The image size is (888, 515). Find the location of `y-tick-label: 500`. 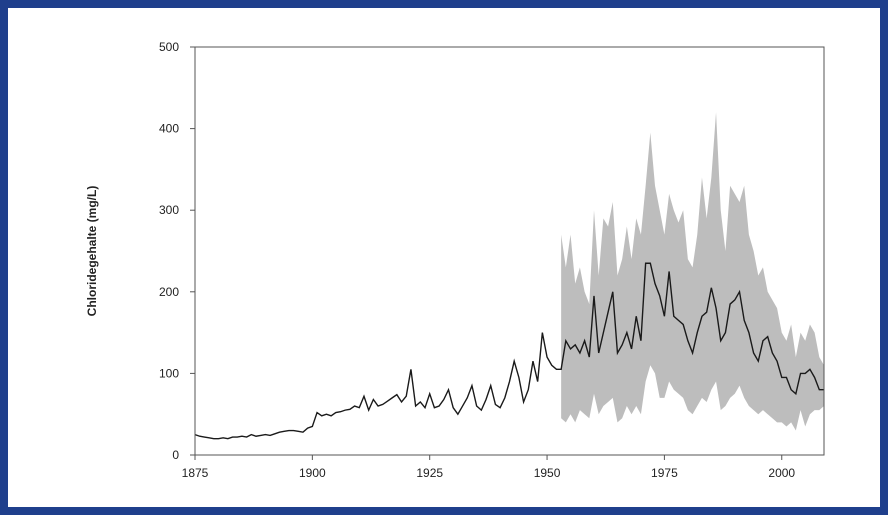

y-tick-label: 500 is located at coordinates (169, 47).